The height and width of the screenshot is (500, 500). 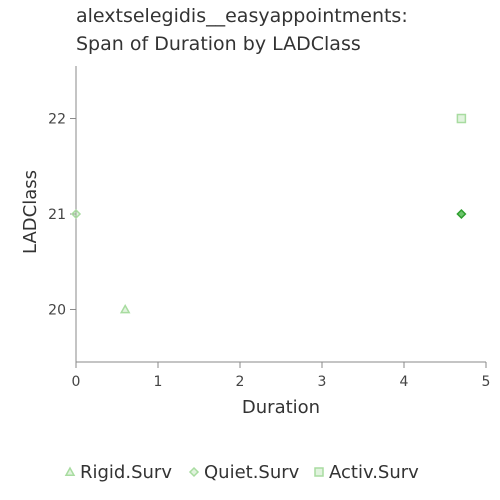 I want to click on x-tick-label: 2, so click(x=240, y=382).